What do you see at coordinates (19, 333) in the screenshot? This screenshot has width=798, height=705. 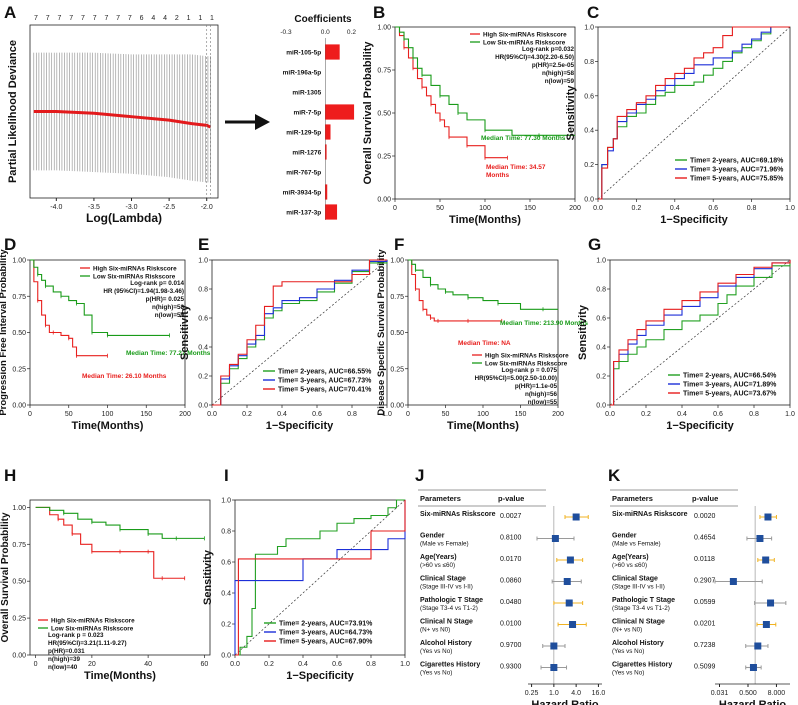 I see `y-tick-label: 0.50` at bounding box center [19, 333].